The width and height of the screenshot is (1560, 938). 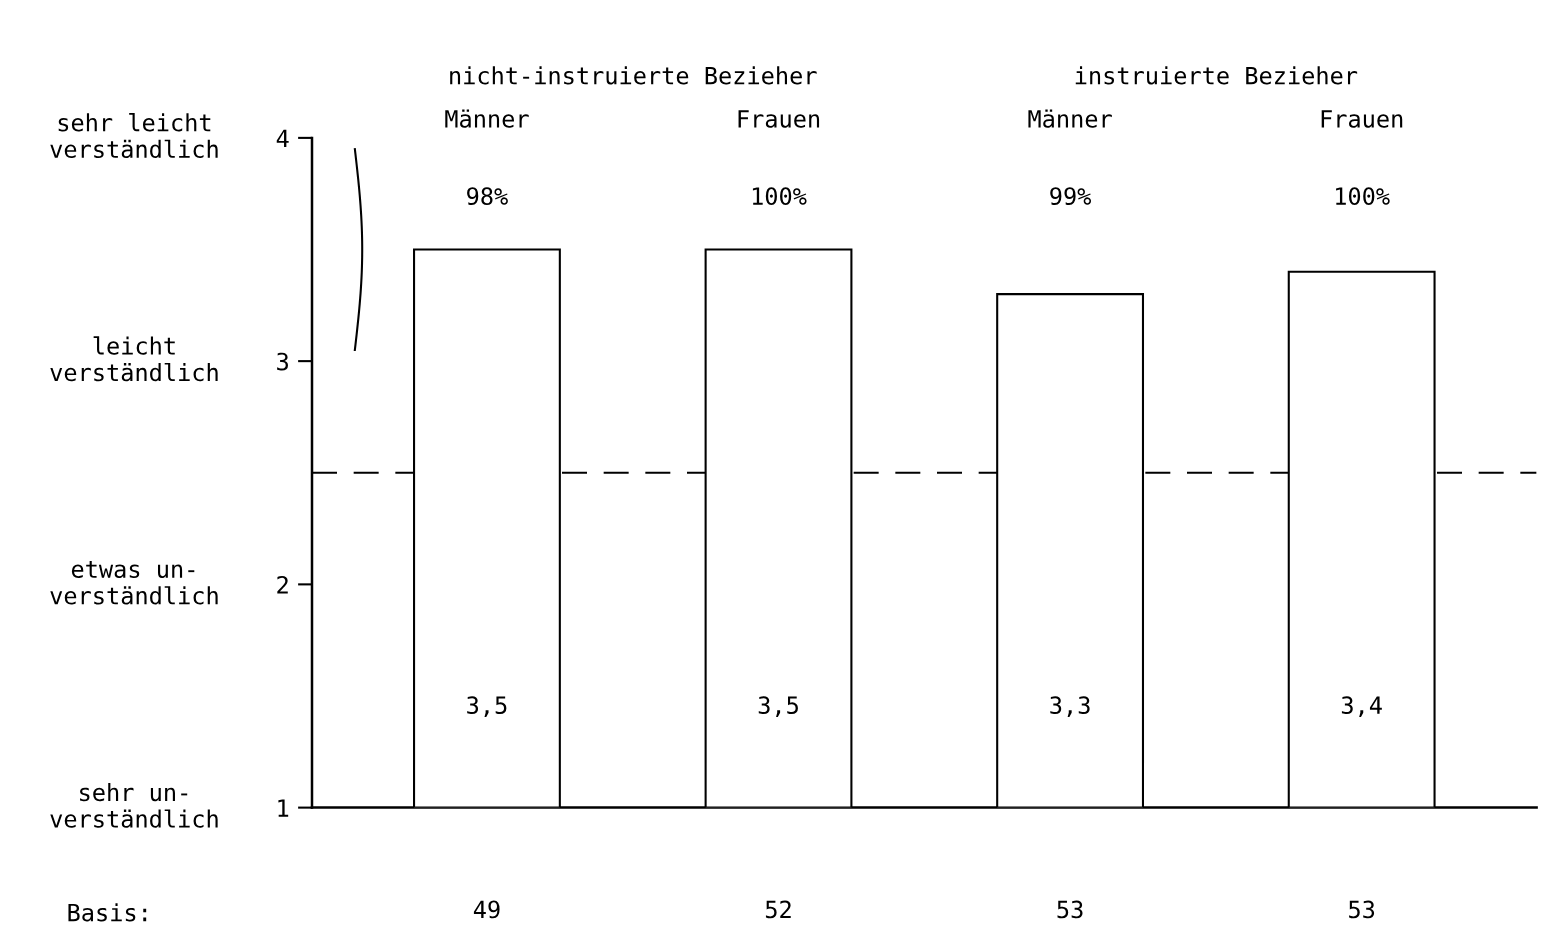 What do you see at coordinates (282, 584) in the screenshot?
I see `y-tick-label: 2` at bounding box center [282, 584].